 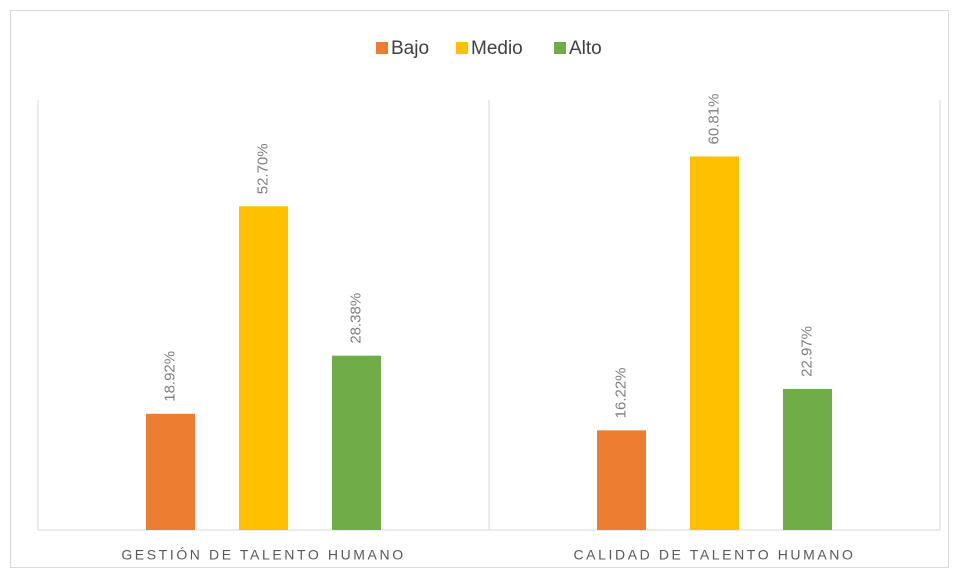 What do you see at coordinates (497, 48) in the screenshot?
I see `legend-label: Medio` at bounding box center [497, 48].